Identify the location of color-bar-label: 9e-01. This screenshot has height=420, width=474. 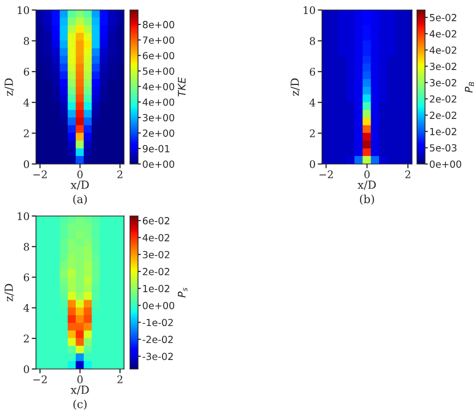
(156, 148).